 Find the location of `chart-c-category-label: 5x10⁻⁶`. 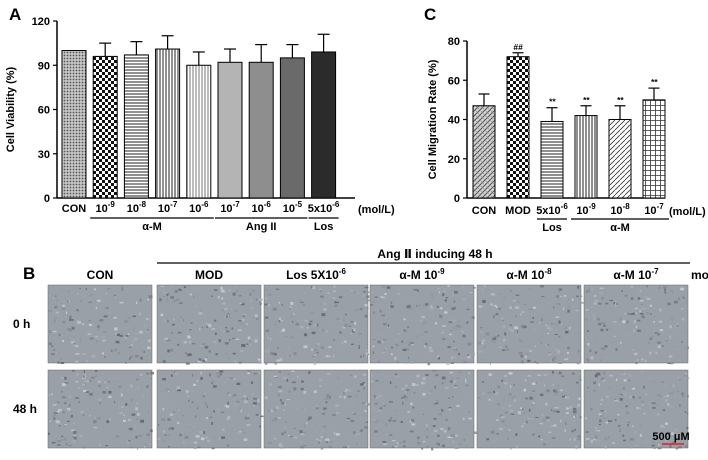

chart-c-category-label: 5x10⁻⁶ is located at coordinates (552, 209).